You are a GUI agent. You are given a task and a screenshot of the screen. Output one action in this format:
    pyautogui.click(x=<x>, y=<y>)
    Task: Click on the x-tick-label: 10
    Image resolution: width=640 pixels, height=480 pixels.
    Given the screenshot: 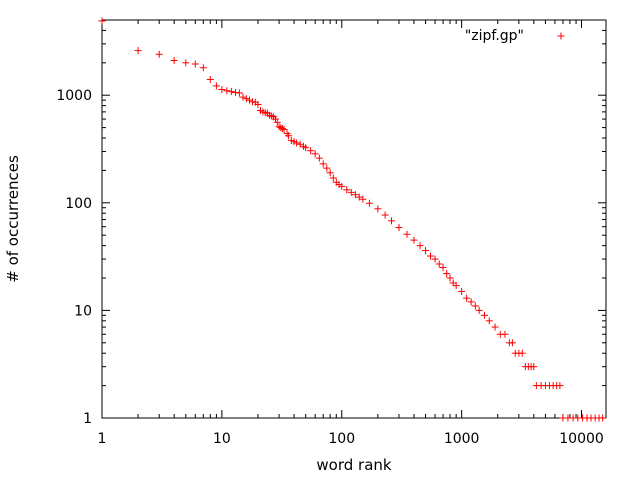 What is the action you would take?
    pyautogui.click(x=222, y=439)
    